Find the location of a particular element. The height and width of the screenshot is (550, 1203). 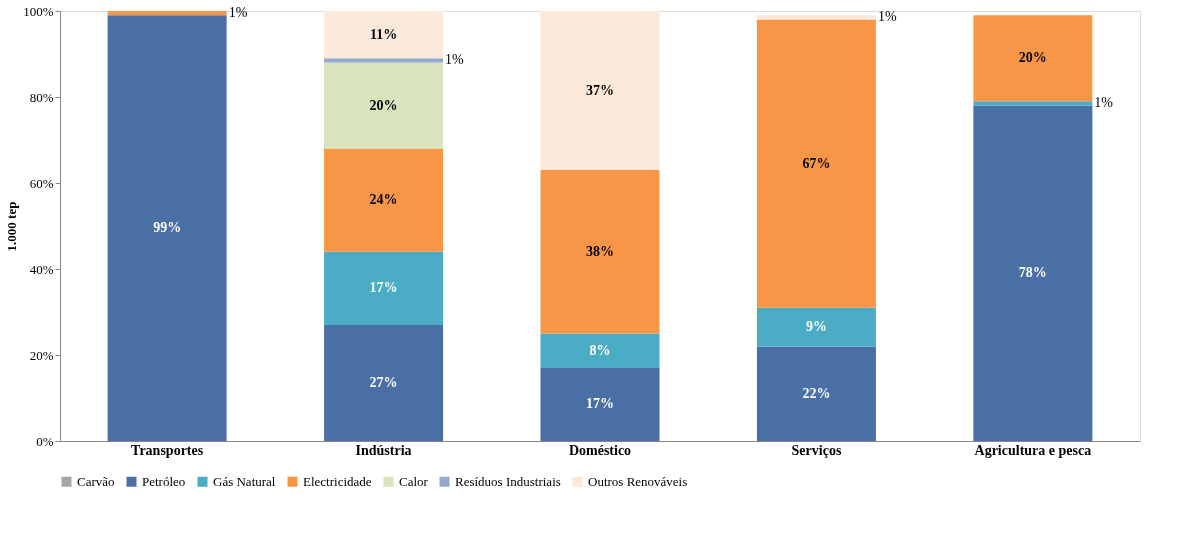

data-label: 37% is located at coordinates (600, 90).